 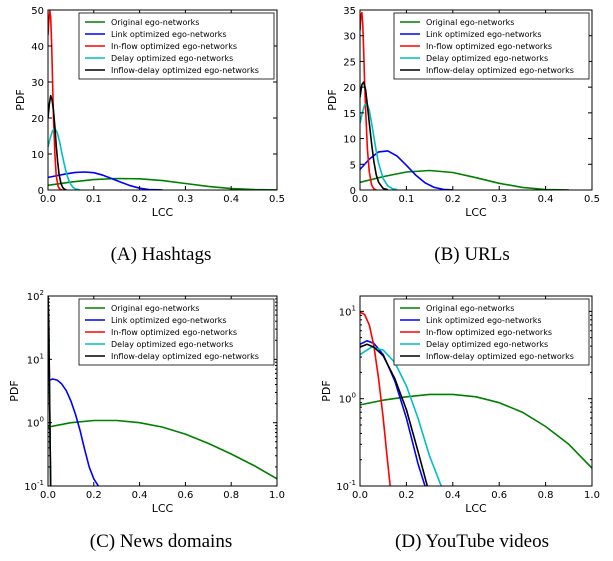 I want to click on y-tick-label: 25, so click(x=349, y=62).